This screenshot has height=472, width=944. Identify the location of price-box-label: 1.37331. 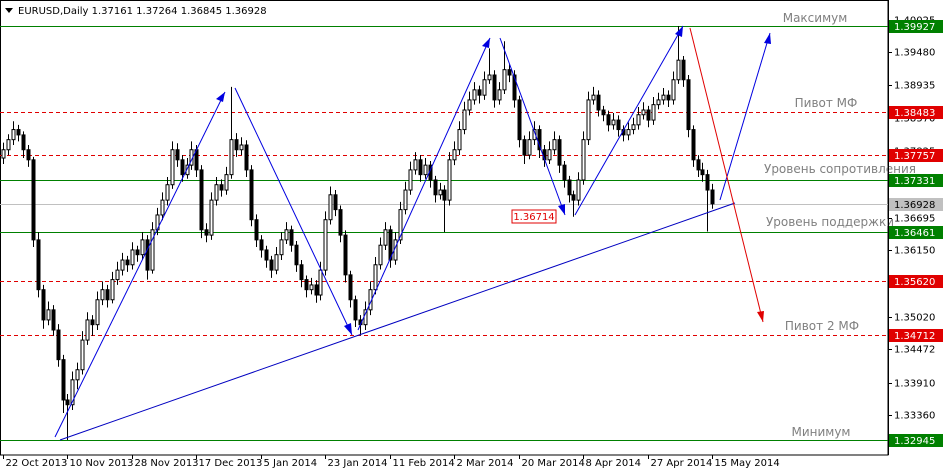
(914, 181).